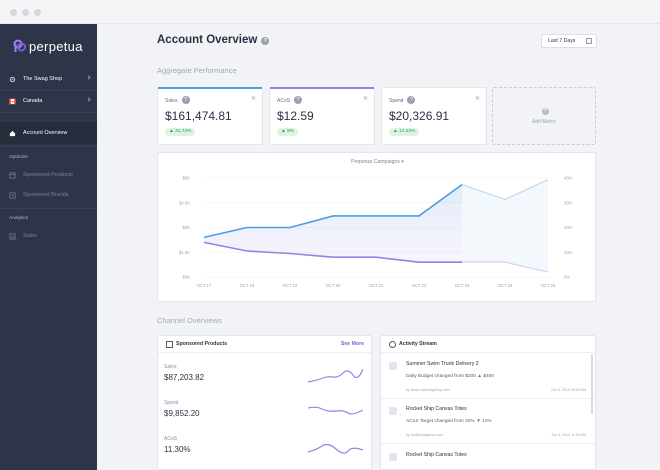 This screenshot has height=470, width=660. Describe the element at coordinates (479, 376) in the screenshot. I see `arrow-up-icon: ▲` at that location.